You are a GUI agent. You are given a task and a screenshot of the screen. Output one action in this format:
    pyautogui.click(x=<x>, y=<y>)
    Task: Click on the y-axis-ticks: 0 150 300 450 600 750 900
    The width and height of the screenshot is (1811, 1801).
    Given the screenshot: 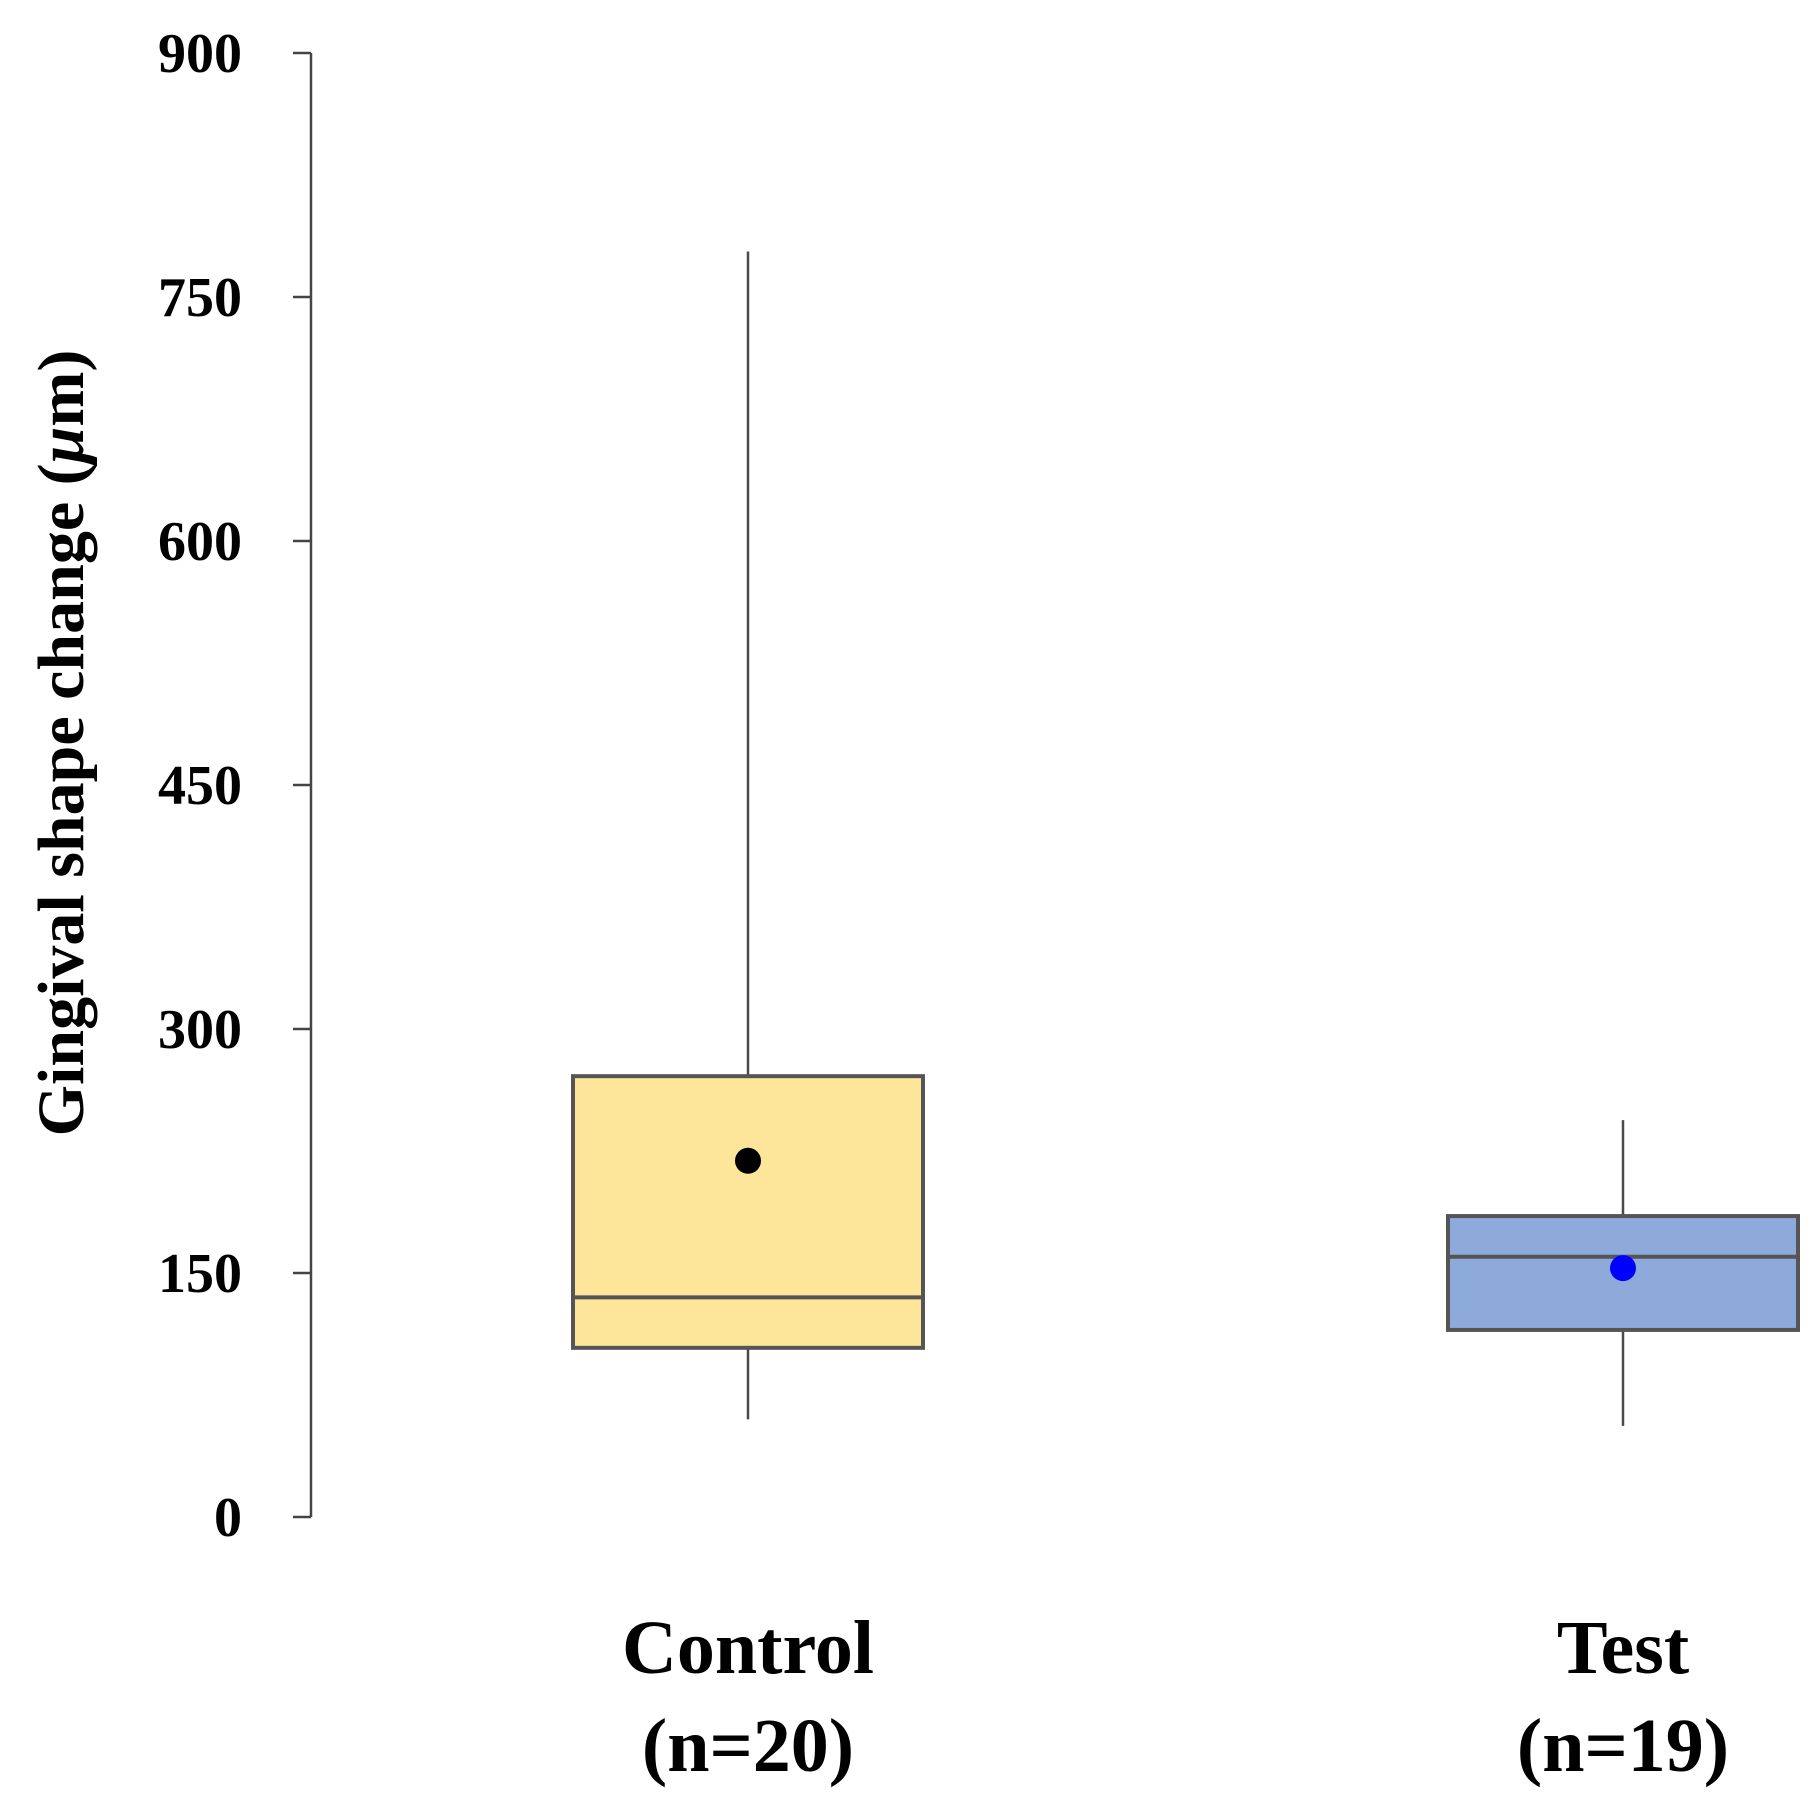 What is the action you would take?
    pyautogui.click(x=234, y=786)
    